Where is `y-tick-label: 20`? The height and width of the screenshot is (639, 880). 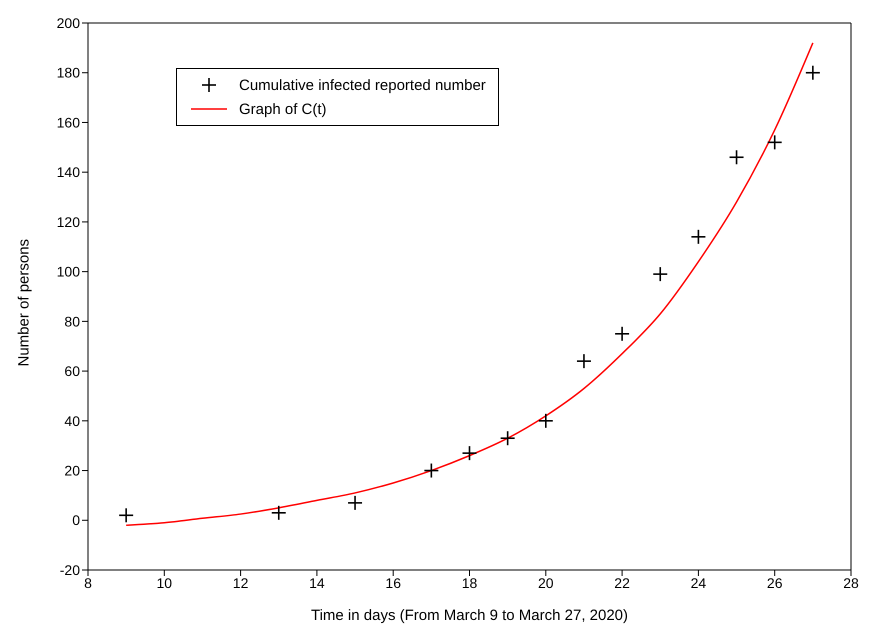 y-tick-label: 20 is located at coordinates (72, 470).